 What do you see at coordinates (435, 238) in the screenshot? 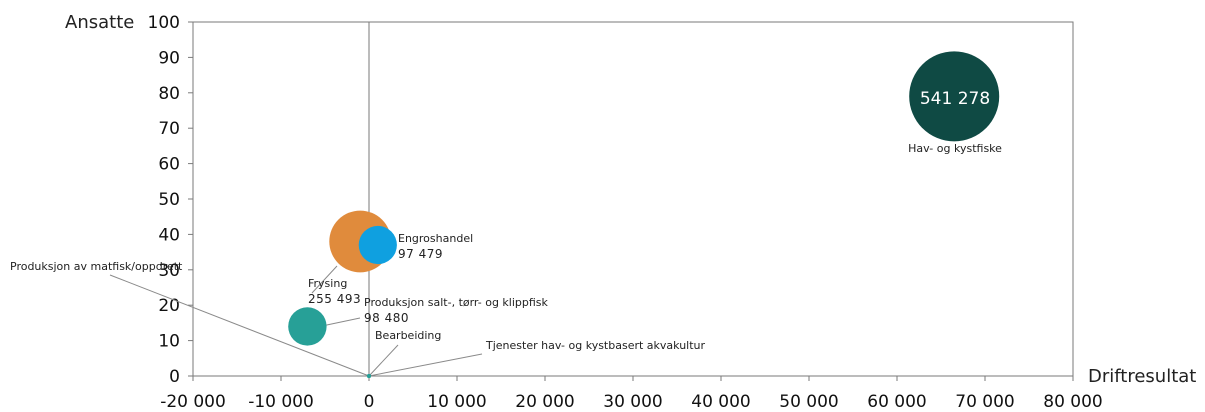
I see `engros-label: Engroshandel` at bounding box center [435, 238].